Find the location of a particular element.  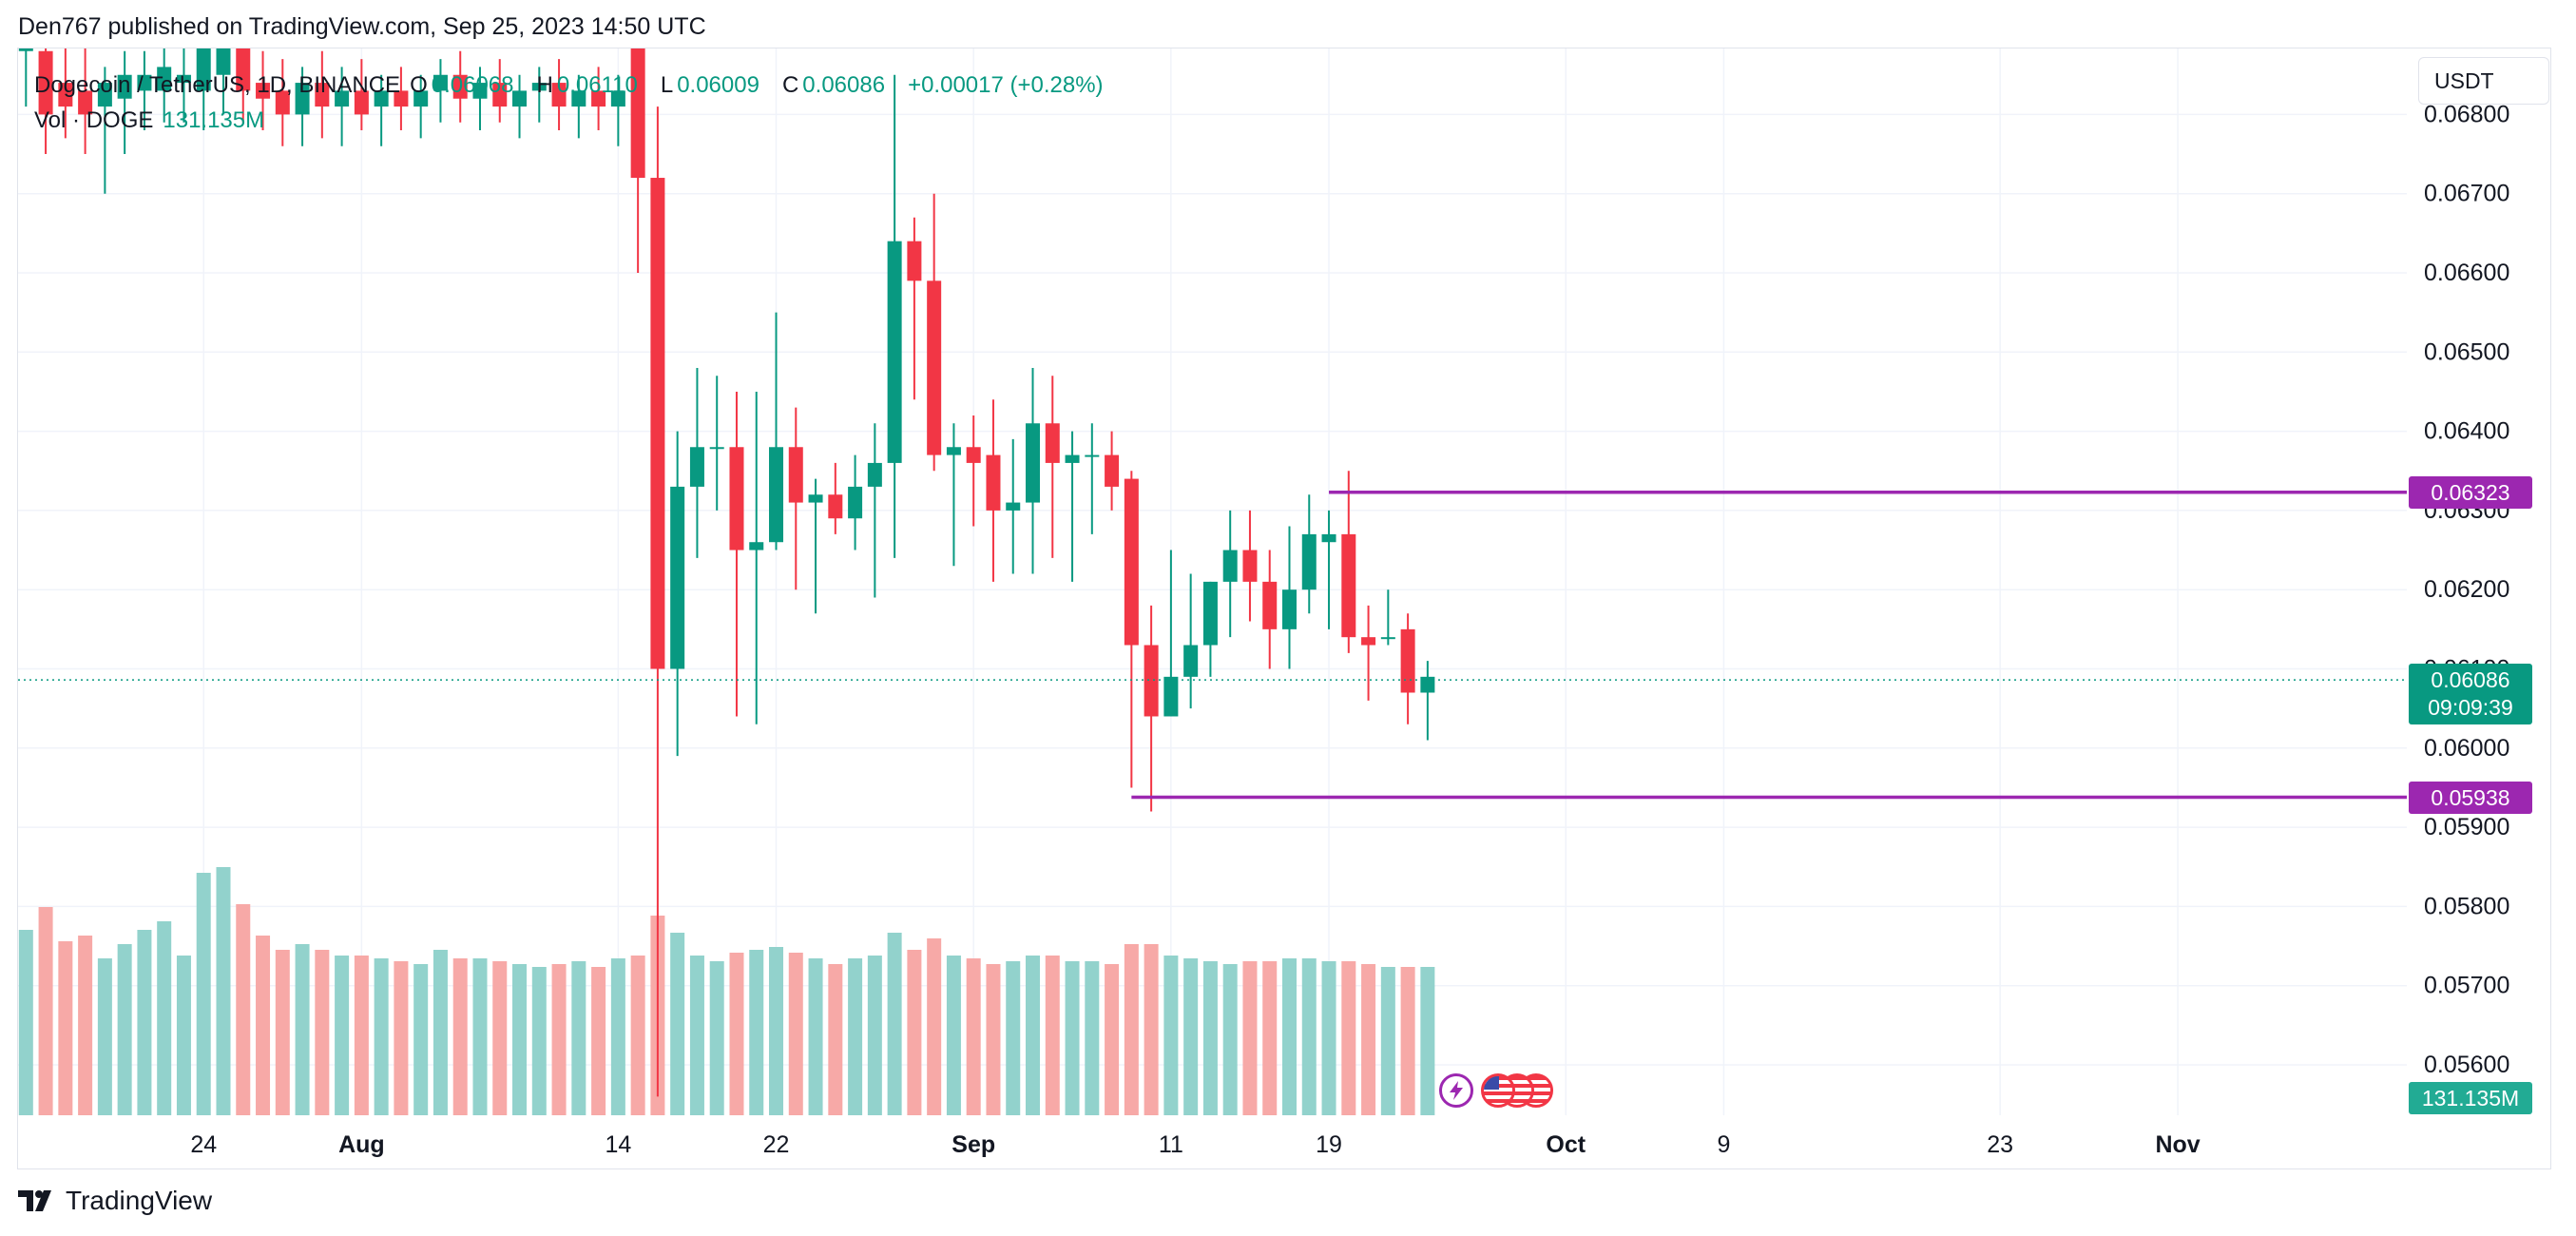

resistance-price-tag: 0.06323 is located at coordinates (2470, 492).